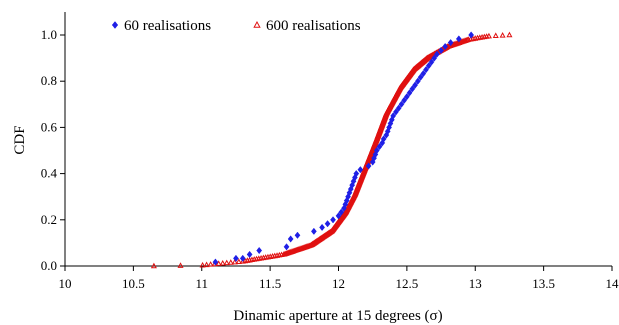  Describe the element at coordinates (49, 80) in the screenshot. I see `y-tick-label: 0.8` at that location.